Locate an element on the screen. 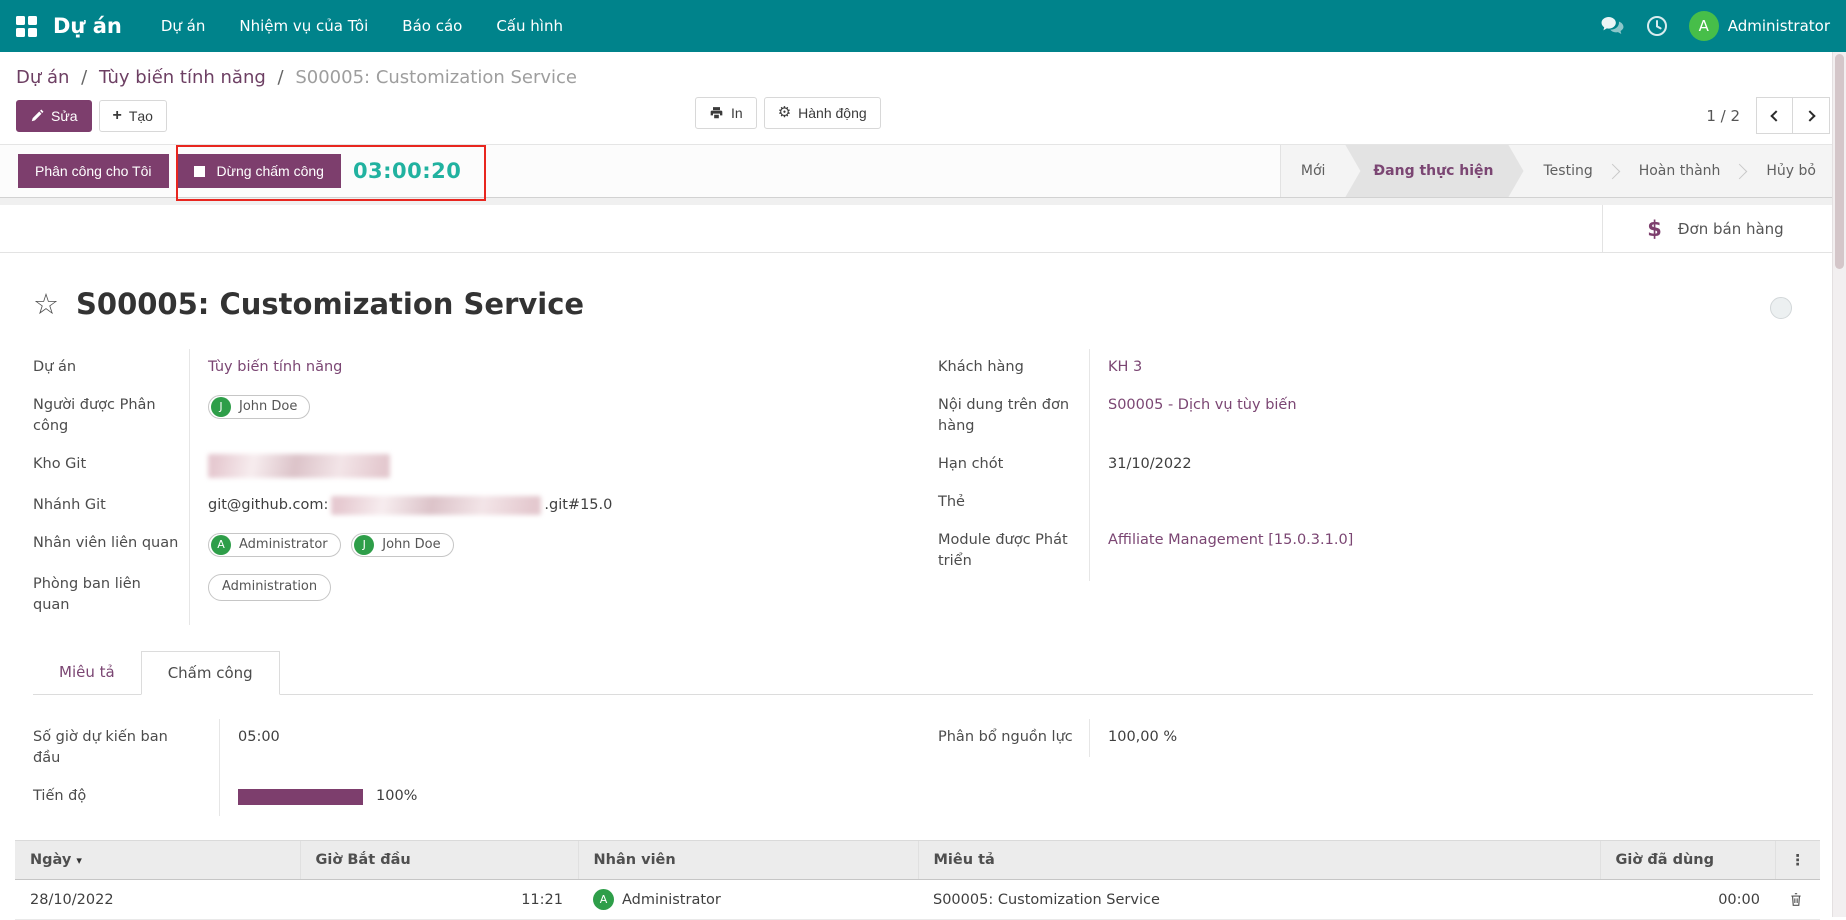 The height and width of the screenshot is (920, 1846). progress-value: 100% is located at coordinates (397, 796).